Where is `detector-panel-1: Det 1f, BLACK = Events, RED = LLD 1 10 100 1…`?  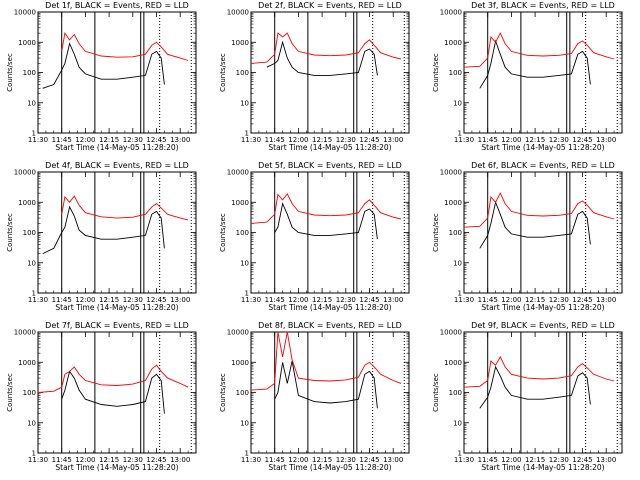
detector-panel-1: Det 1f, BLACK = Events, RED = LLD 1 10 100 1… is located at coordinates (101, 76).